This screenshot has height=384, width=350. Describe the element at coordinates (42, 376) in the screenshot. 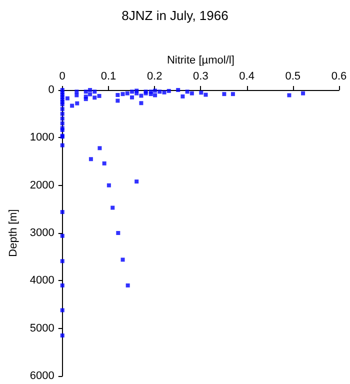

I see `y-tick-label: 6000` at that location.